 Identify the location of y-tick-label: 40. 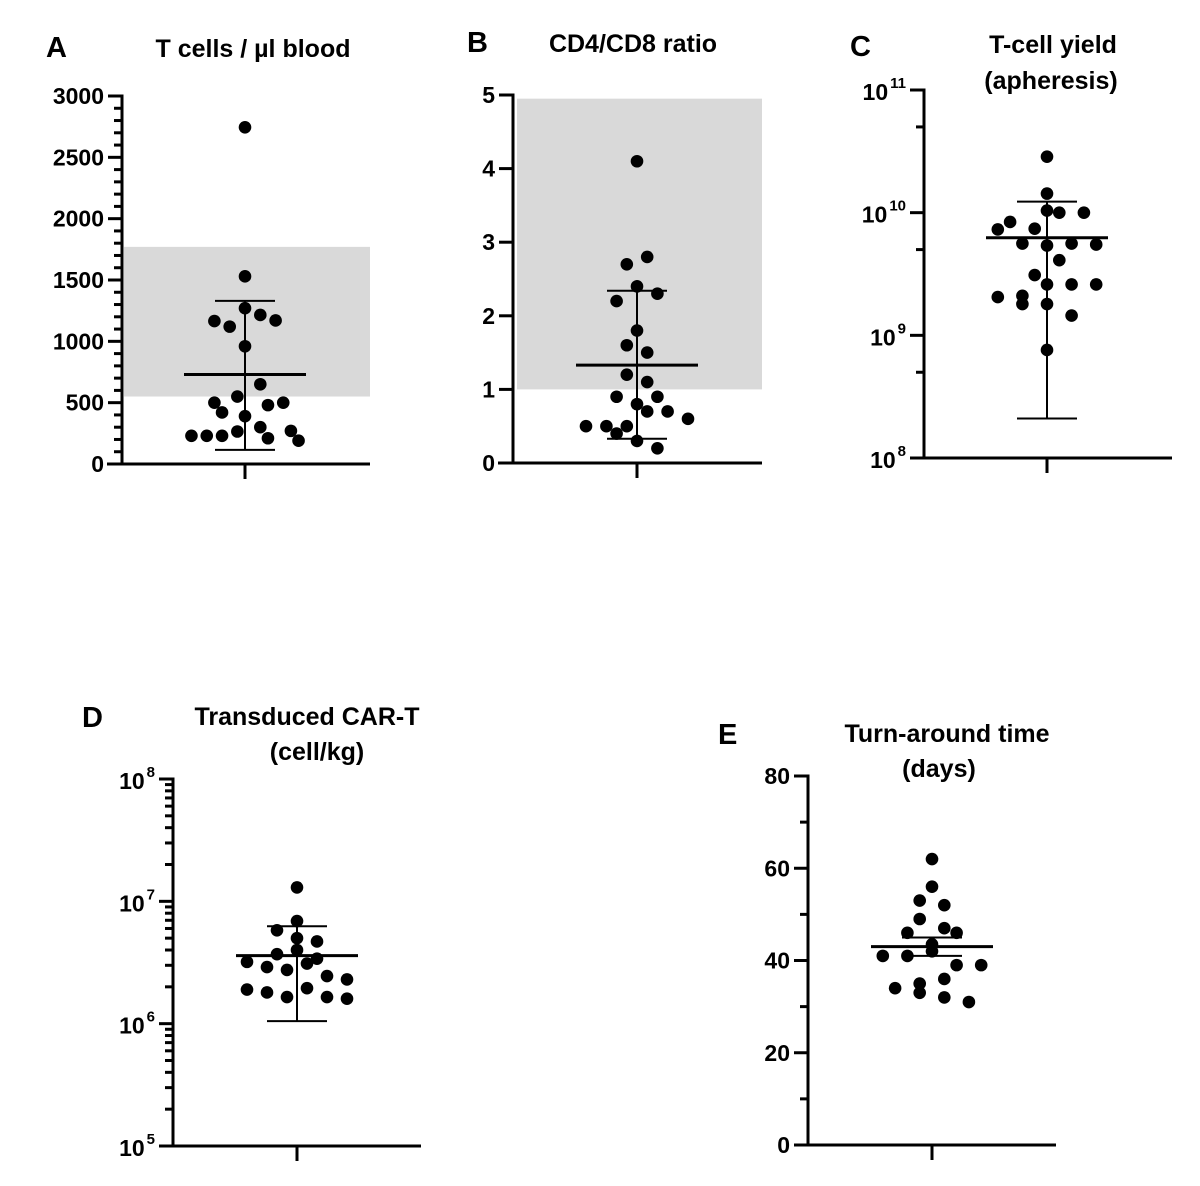
(777, 961).